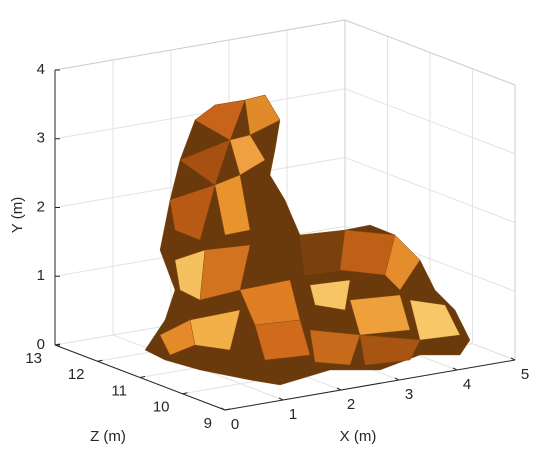 This screenshot has width=550, height=460. I want to click on x-tick-label: 1, so click(293, 414).